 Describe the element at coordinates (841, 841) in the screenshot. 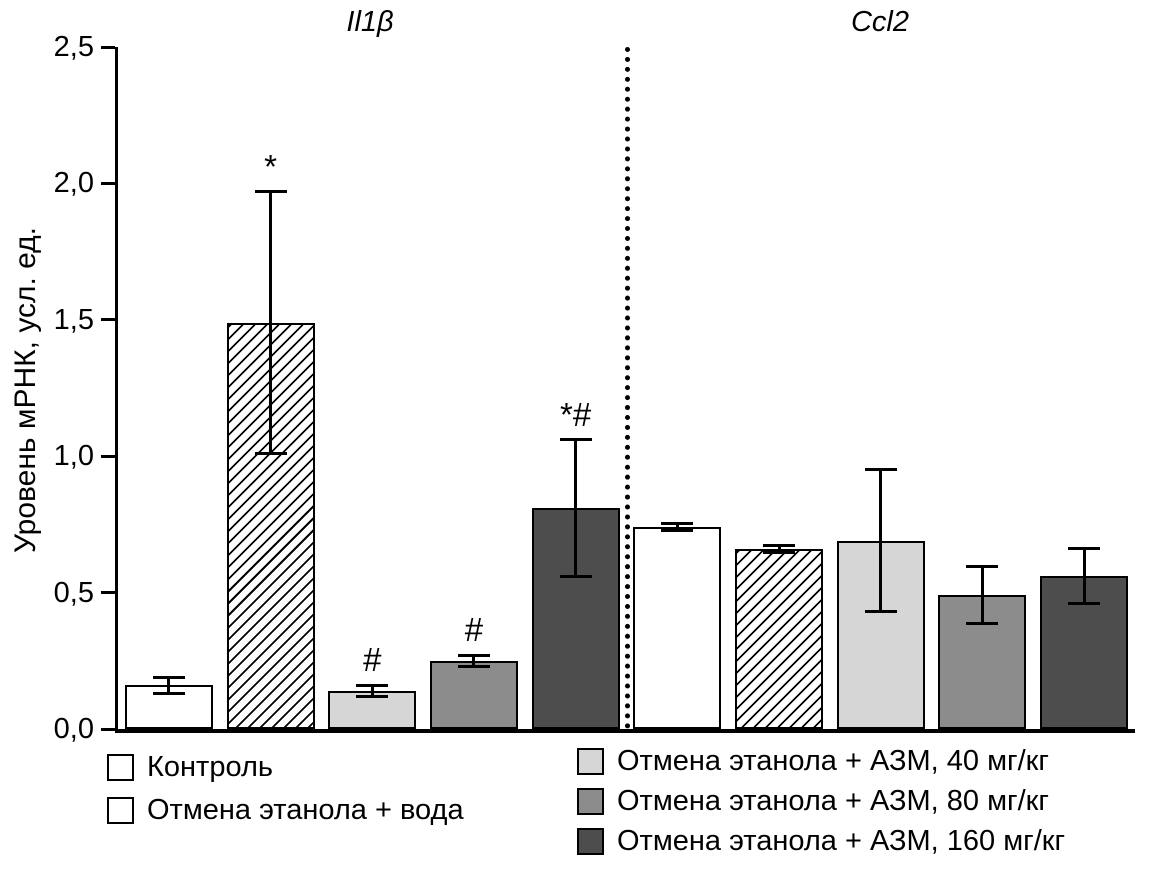

I see `legend-label-azm-160: Отмена этанола + АЗМ, 160 мг/кг` at that location.